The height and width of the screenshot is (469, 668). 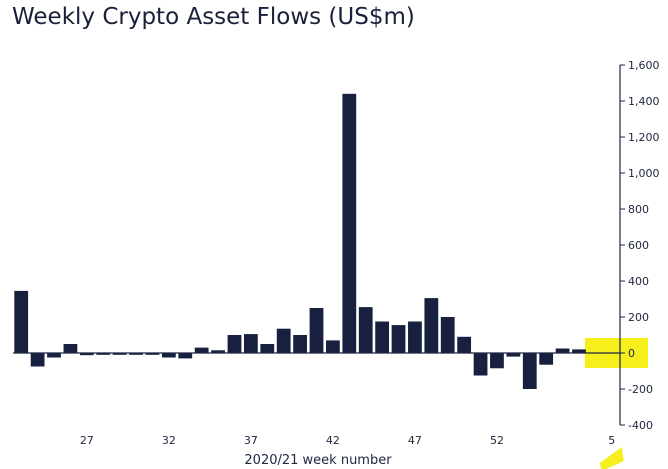 What do you see at coordinates (87, 440) in the screenshot?
I see `x-tick-label: 27` at bounding box center [87, 440].